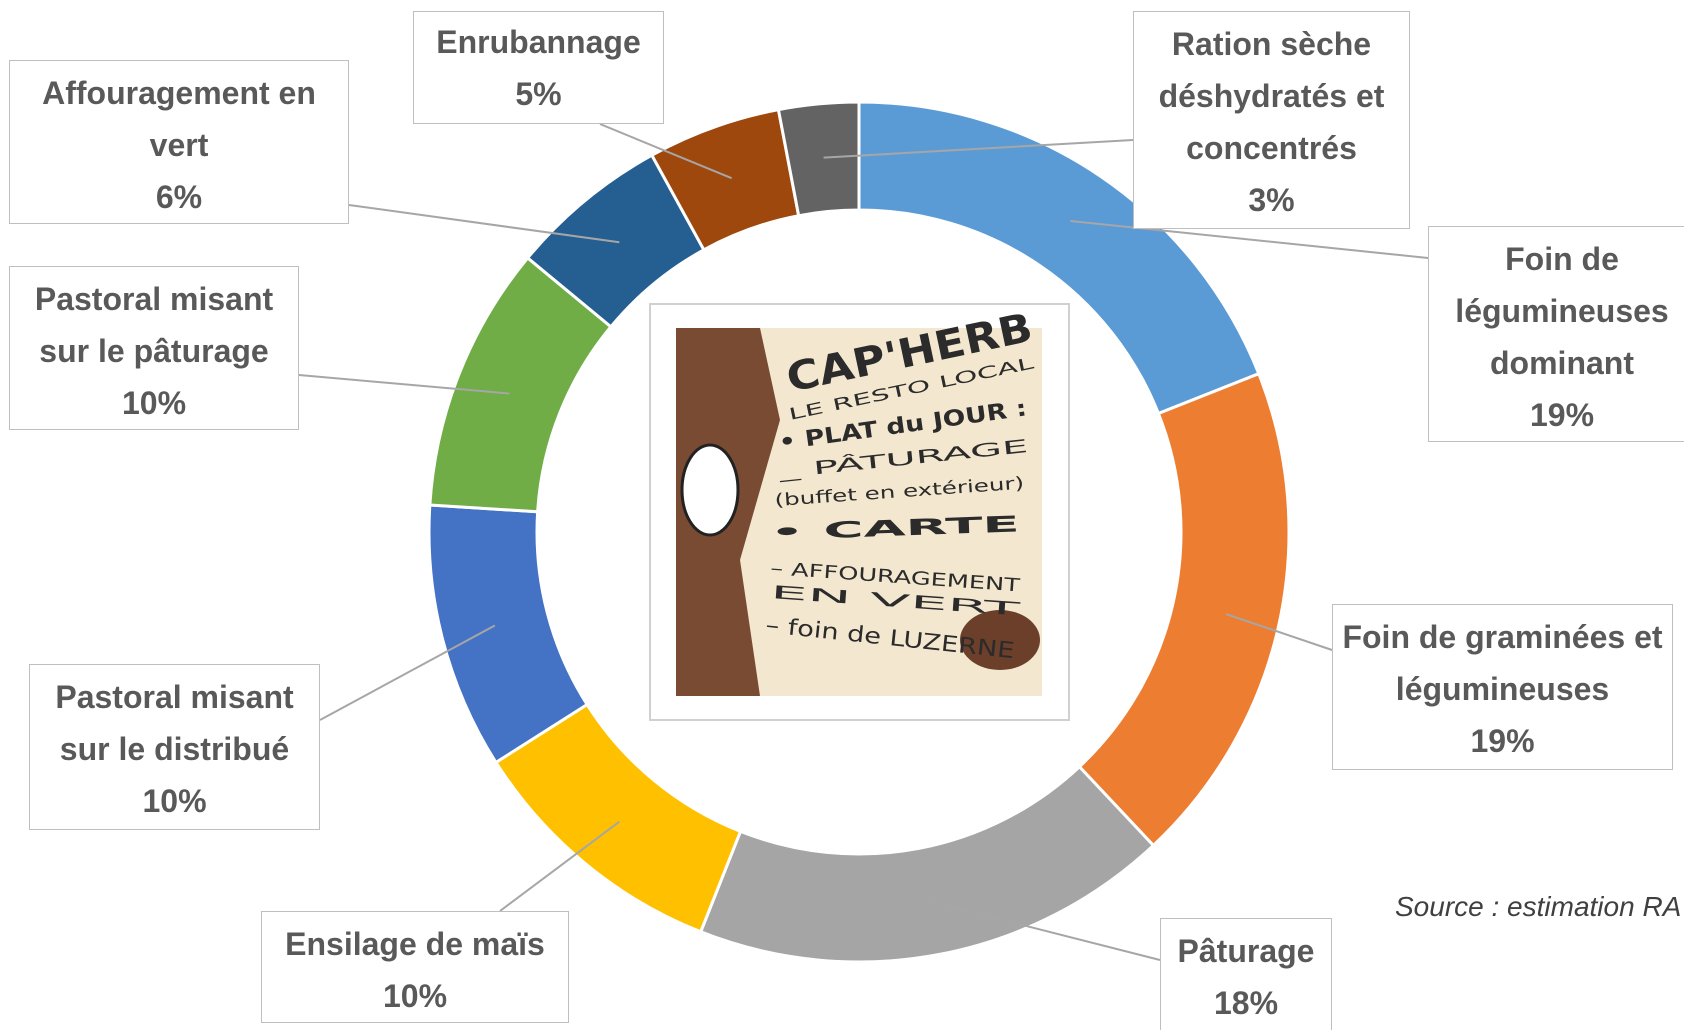 The height and width of the screenshot is (1030, 1684). I want to click on data-label: Foin de graminées et légumineuses 19%, so click(1502, 687).